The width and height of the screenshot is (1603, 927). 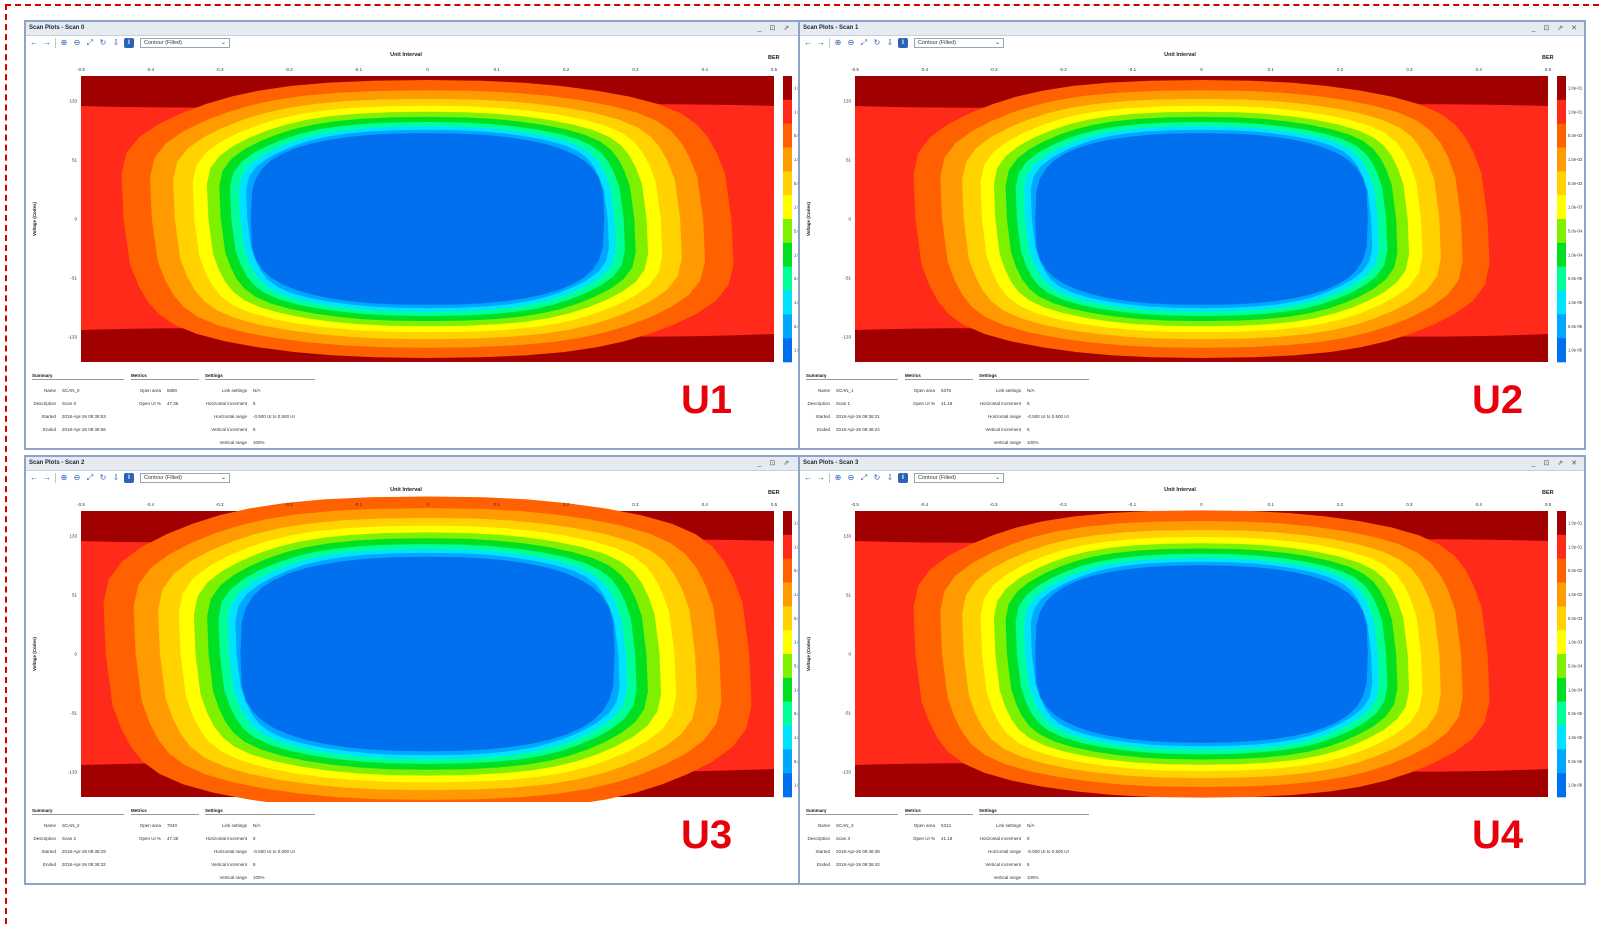 What do you see at coordinates (1192, 464) in the screenshot?
I see `window-title-bar: Scan Plots - Scan 3 _ ⊡ ⇗ ✕` at bounding box center [1192, 464].